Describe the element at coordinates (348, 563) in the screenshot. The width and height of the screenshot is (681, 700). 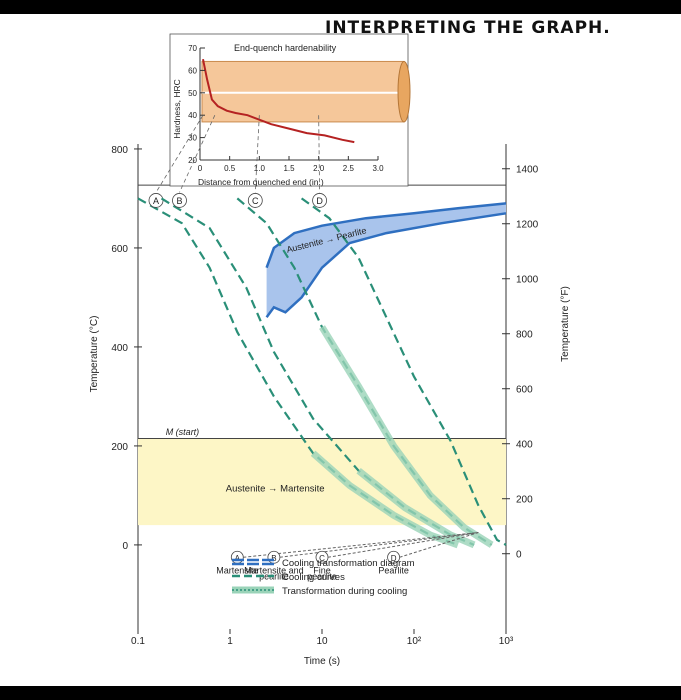
I see `legend-label: Cooling transformation diagram` at that location.